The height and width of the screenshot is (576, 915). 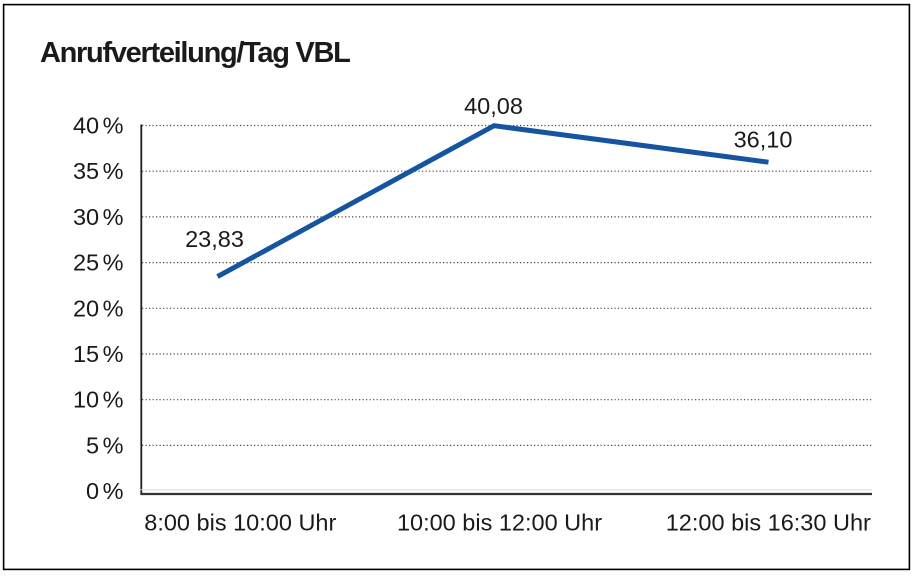 What do you see at coordinates (105, 491) in the screenshot?
I see `svg-text: 0%` at bounding box center [105, 491].